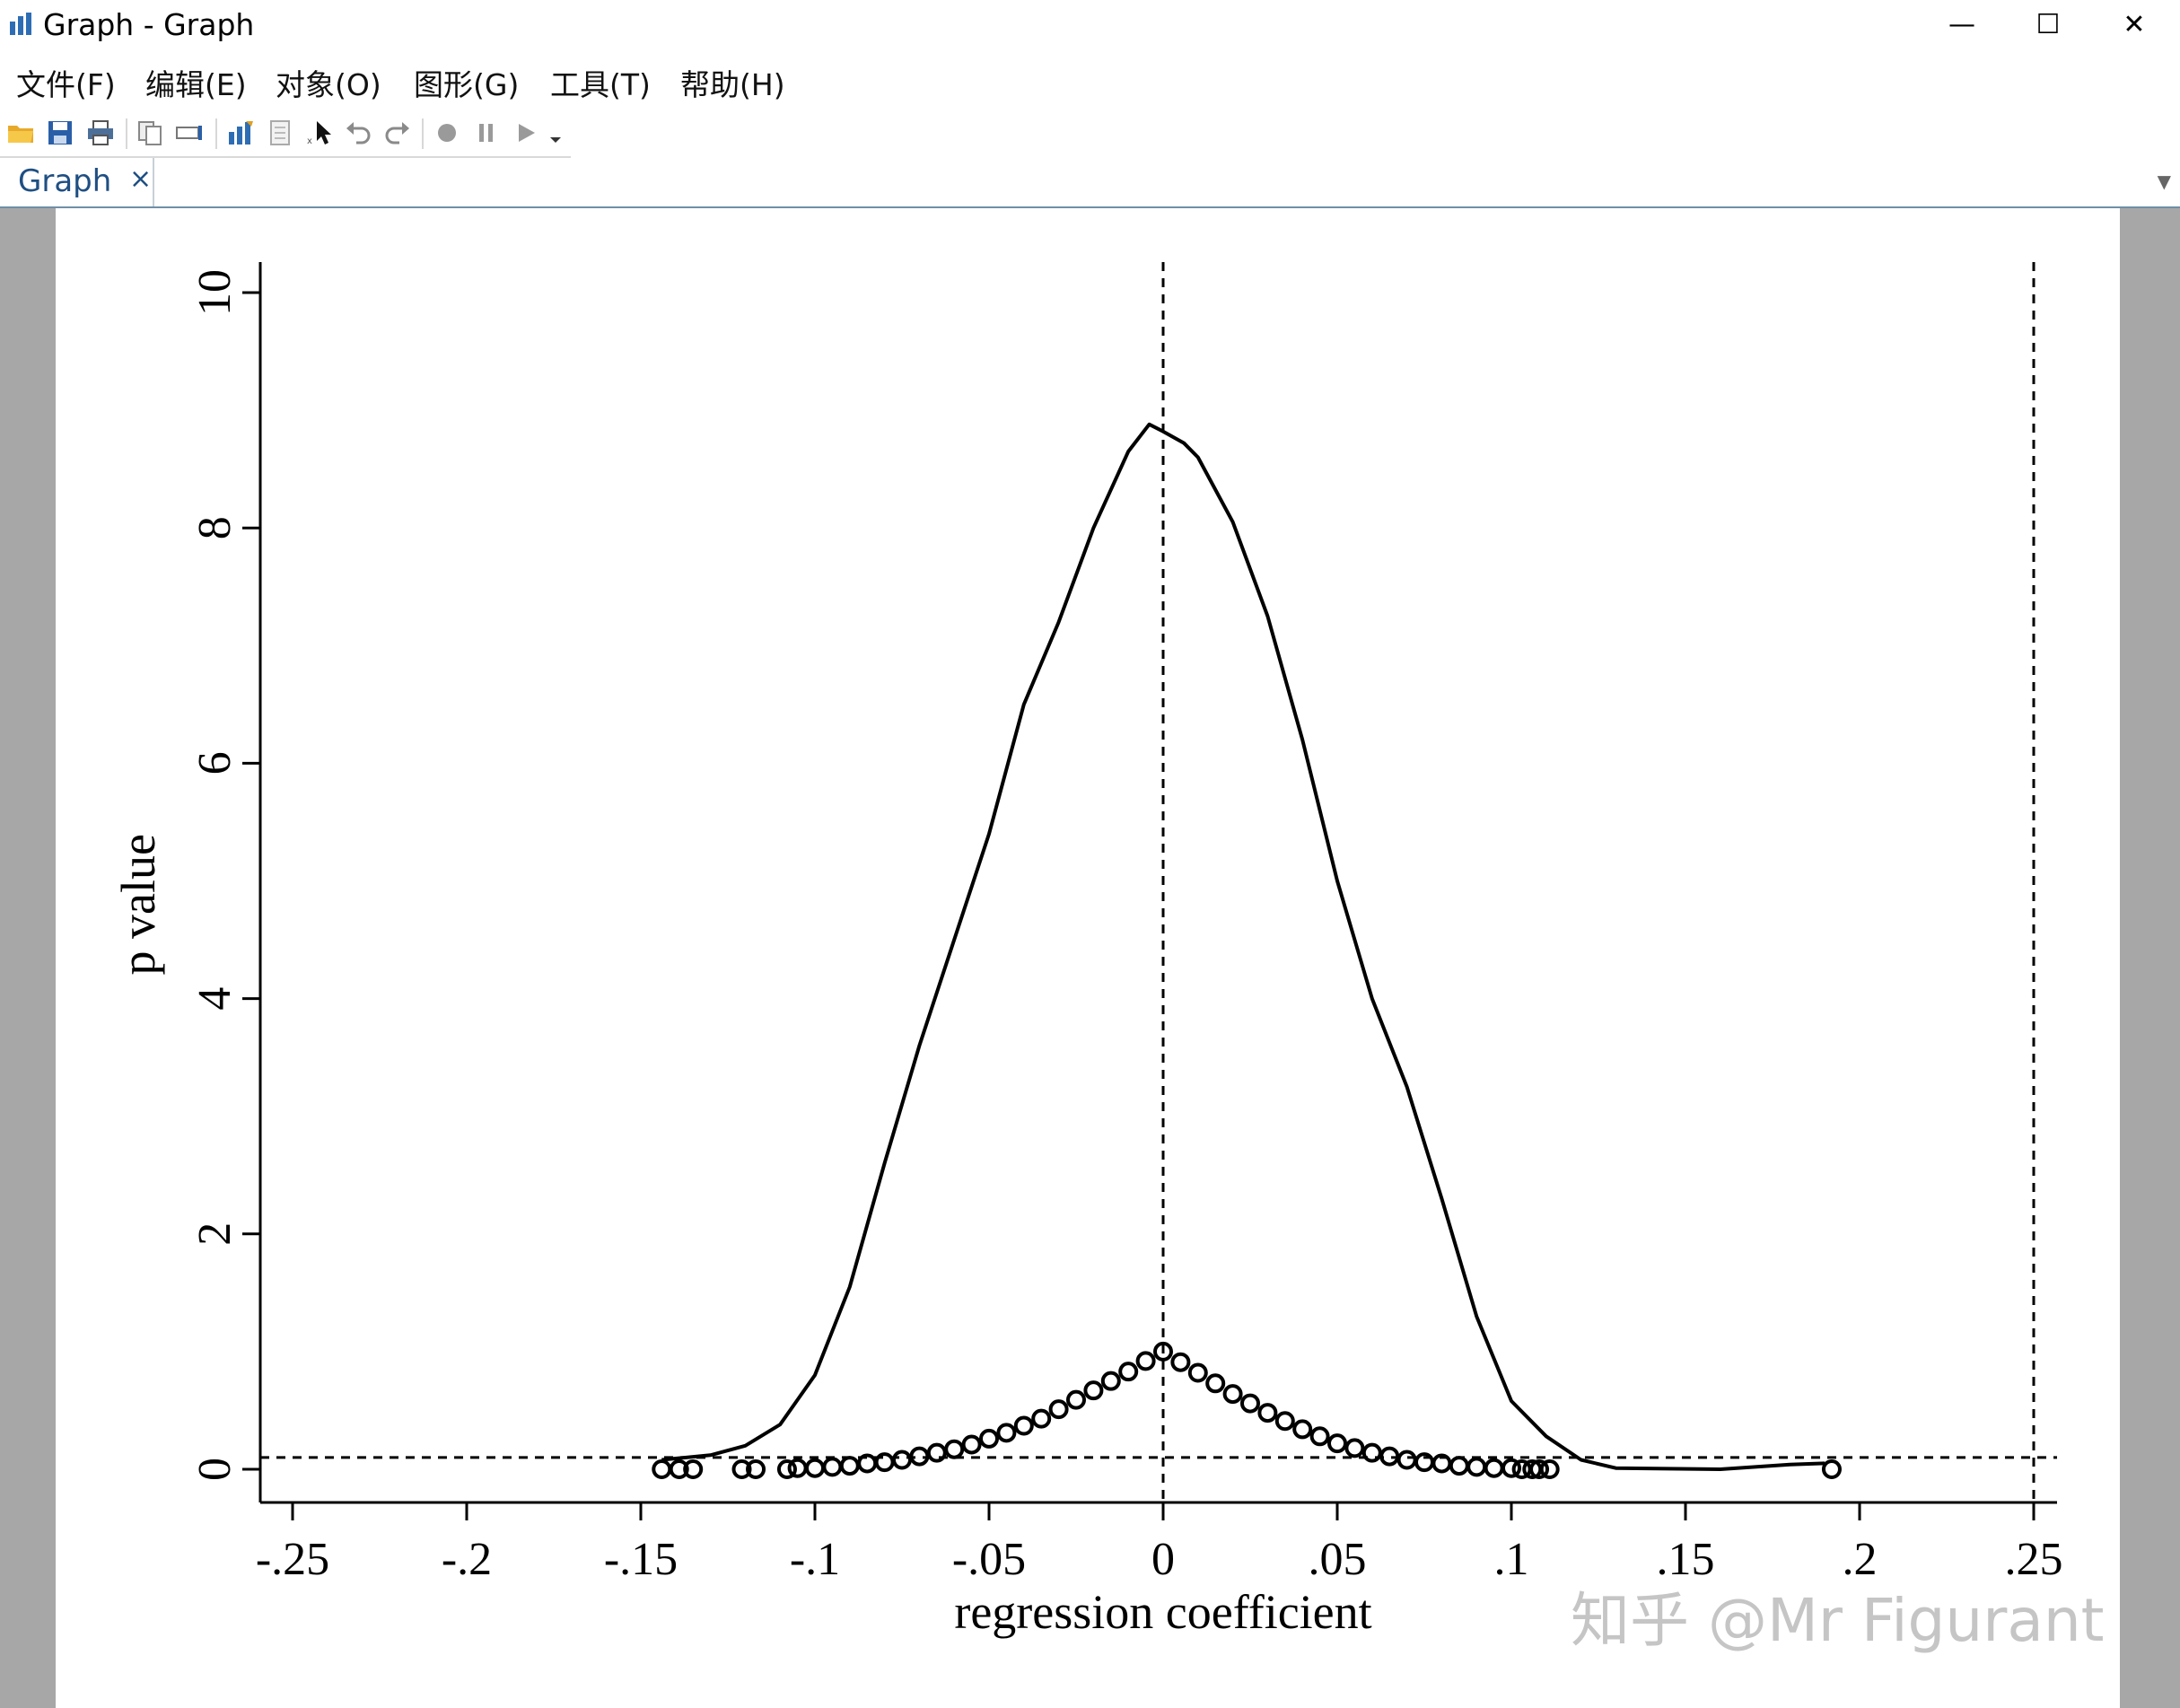 This screenshot has height=1708, width=2180. I want to click on close-window-button: ✕, so click(2134, 24).